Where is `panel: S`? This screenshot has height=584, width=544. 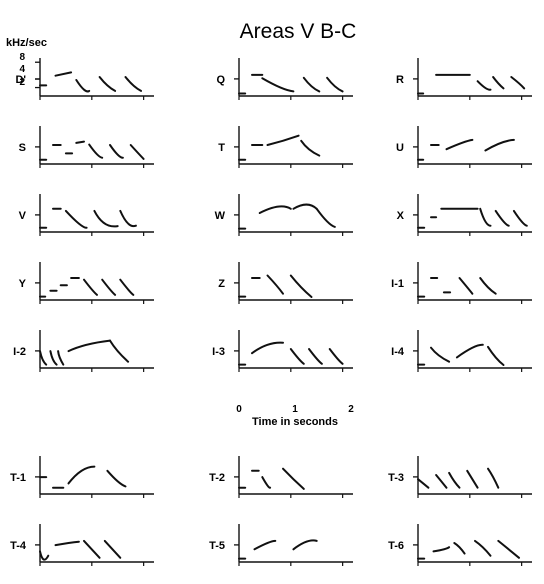 panel: S is located at coordinates (86, 147).